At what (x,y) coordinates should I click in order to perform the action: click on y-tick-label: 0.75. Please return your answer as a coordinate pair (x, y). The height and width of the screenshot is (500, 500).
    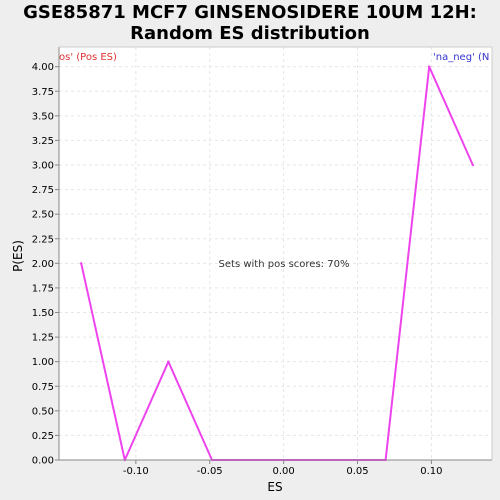
    Looking at the image, I should click on (43, 387).